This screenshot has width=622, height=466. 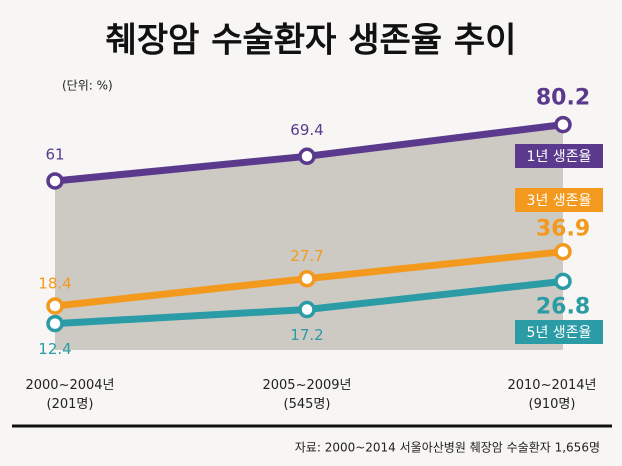 What do you see at coordinates (563, 98) in the screenshot?
I see `data-label: 80.2` at bounding box center [563, 98].